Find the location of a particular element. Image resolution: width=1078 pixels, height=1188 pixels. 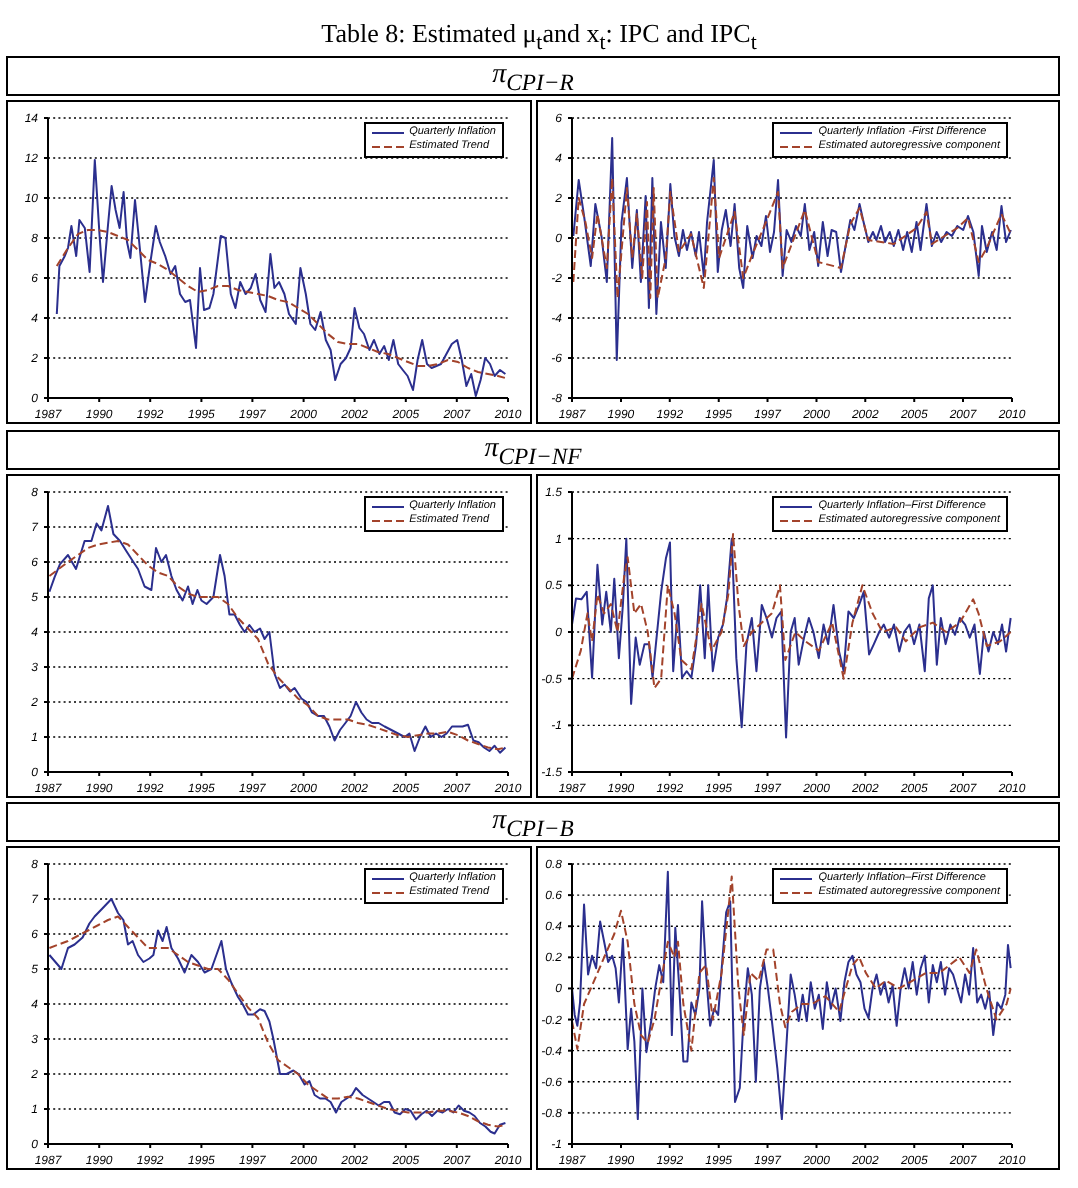

chart-title: Table 8: Estimated μ$_{t}$and x$_{t}$: IPC and IPC$_{t}$ is located at coordinates (539, 37).